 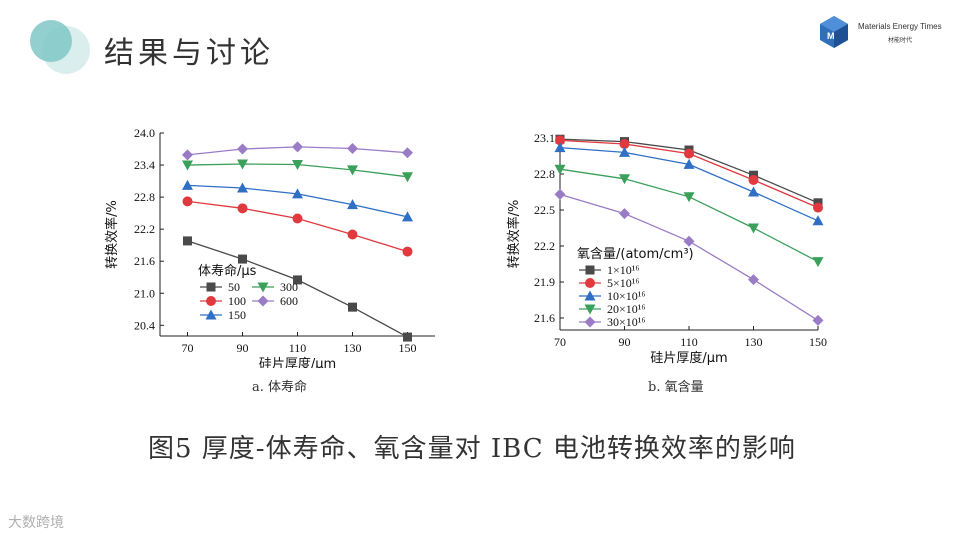 What do you see at coordinates (144, 325) in the screenshot?
I see `y-tick-label: 20.4` at bounding box center [144, 325].